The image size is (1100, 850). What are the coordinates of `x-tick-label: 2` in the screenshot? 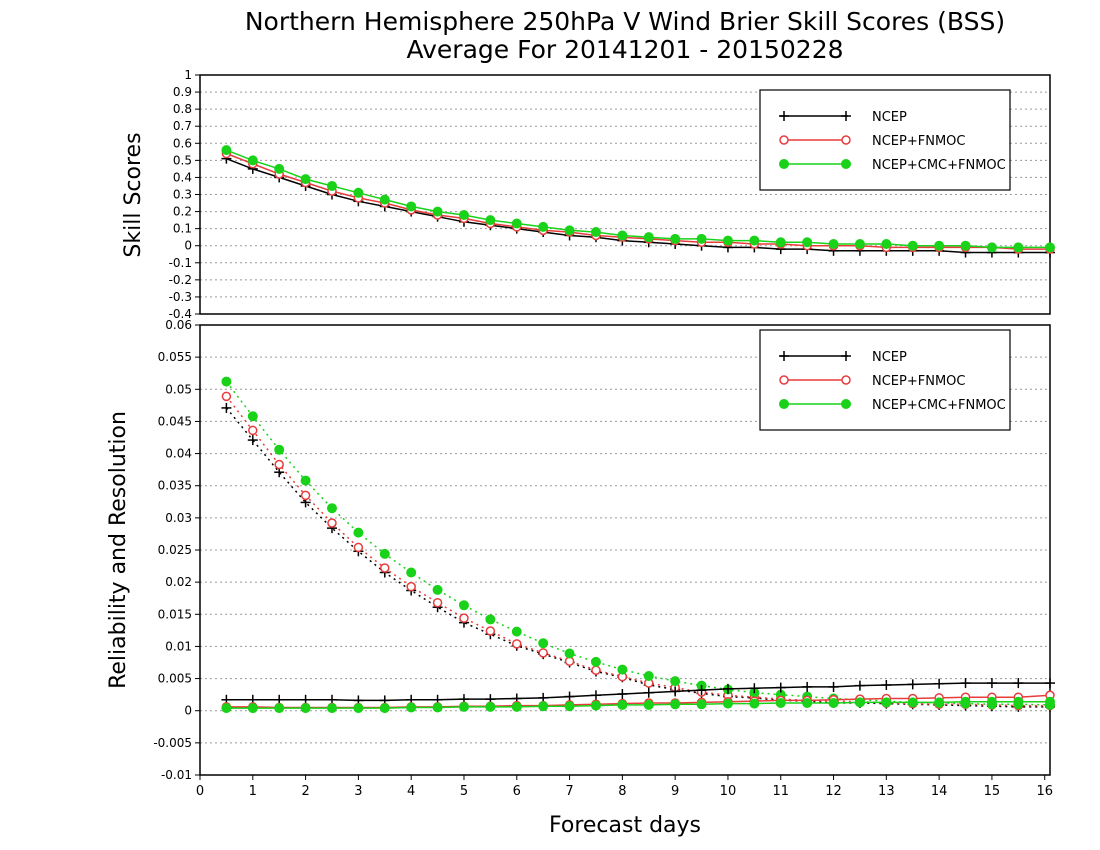 It's located at (305, 791).